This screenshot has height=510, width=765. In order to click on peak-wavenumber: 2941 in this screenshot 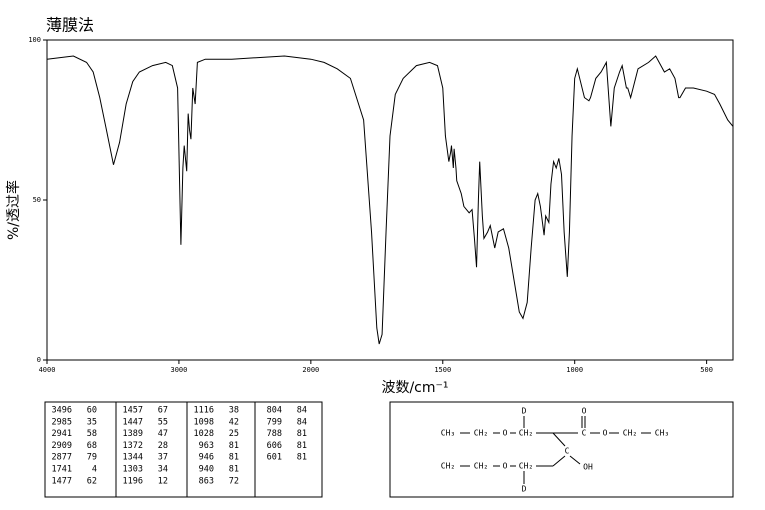, I will do `click(62, 434)`.